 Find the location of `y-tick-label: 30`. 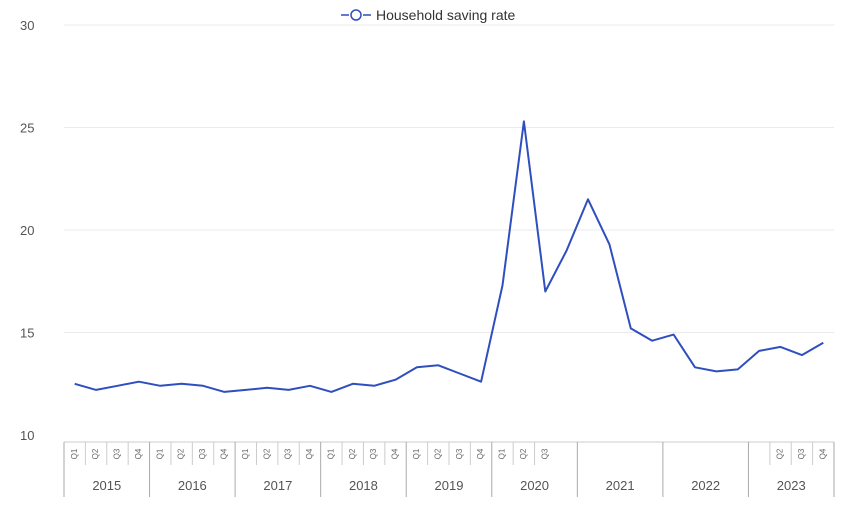

y-tick-label: 30 is located at coordinates (27, 25).